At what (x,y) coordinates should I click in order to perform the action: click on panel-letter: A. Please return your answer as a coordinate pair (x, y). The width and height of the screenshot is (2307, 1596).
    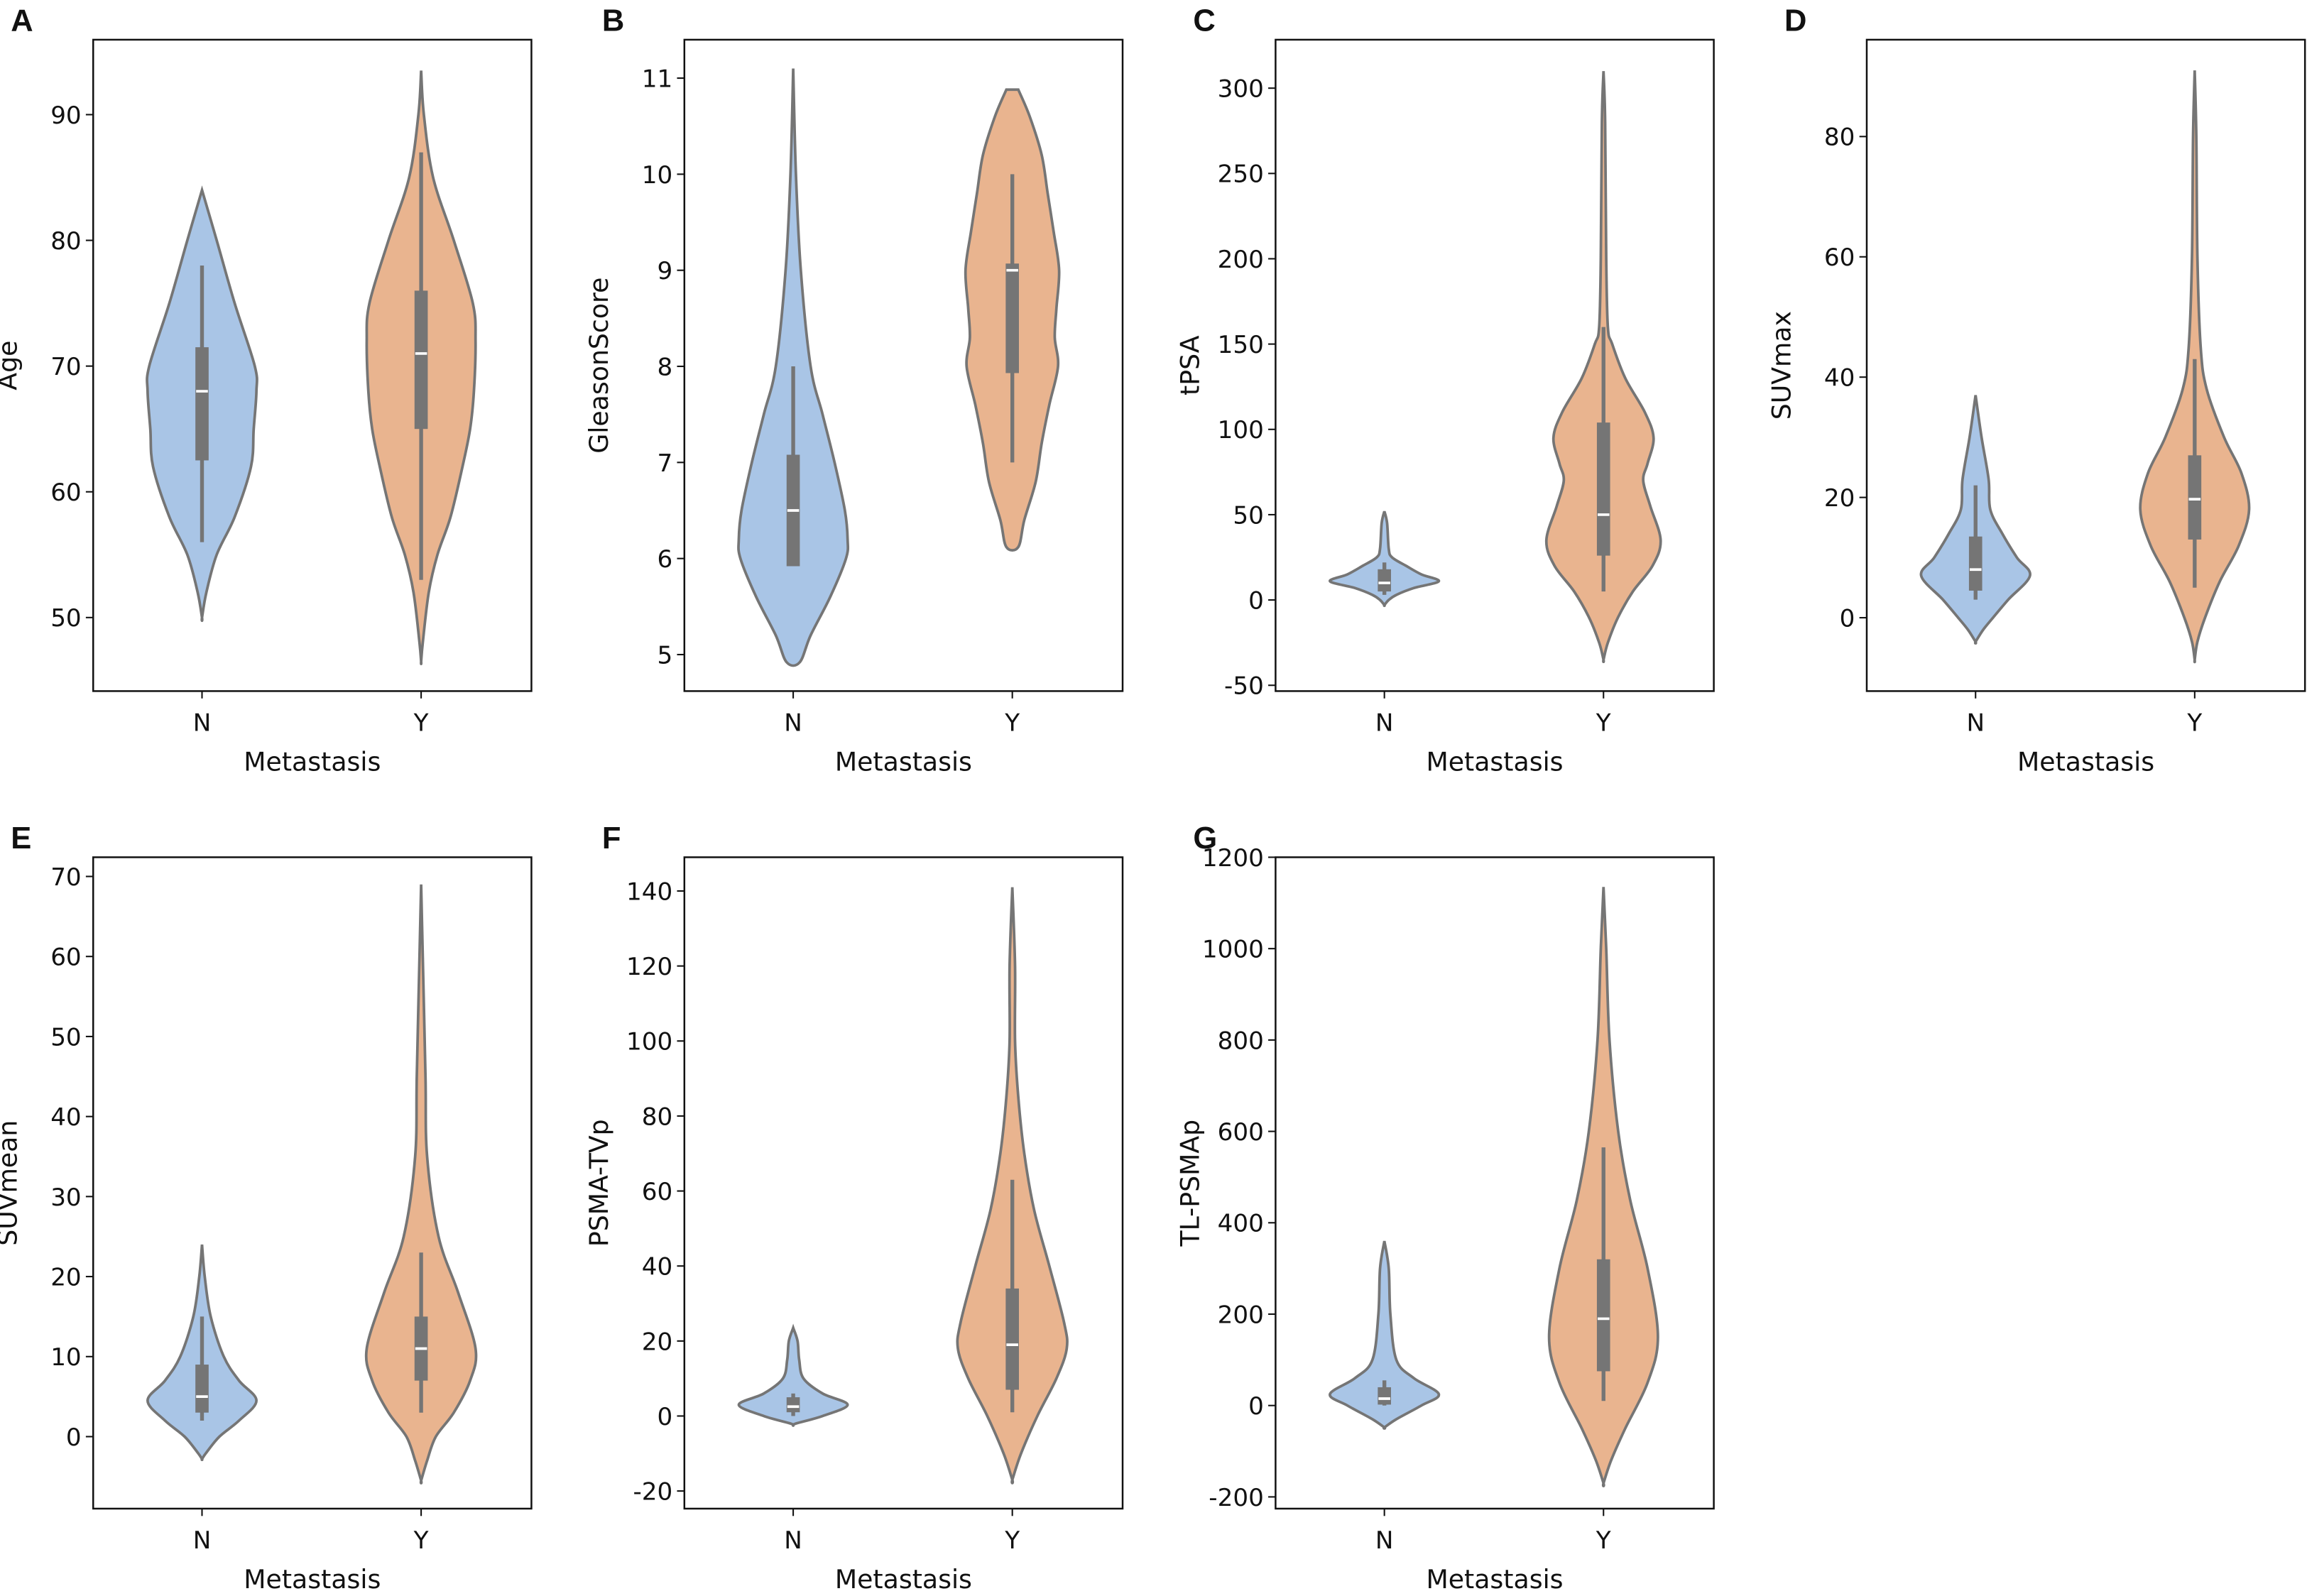
    Looking at the image, I should click on (22, 21).